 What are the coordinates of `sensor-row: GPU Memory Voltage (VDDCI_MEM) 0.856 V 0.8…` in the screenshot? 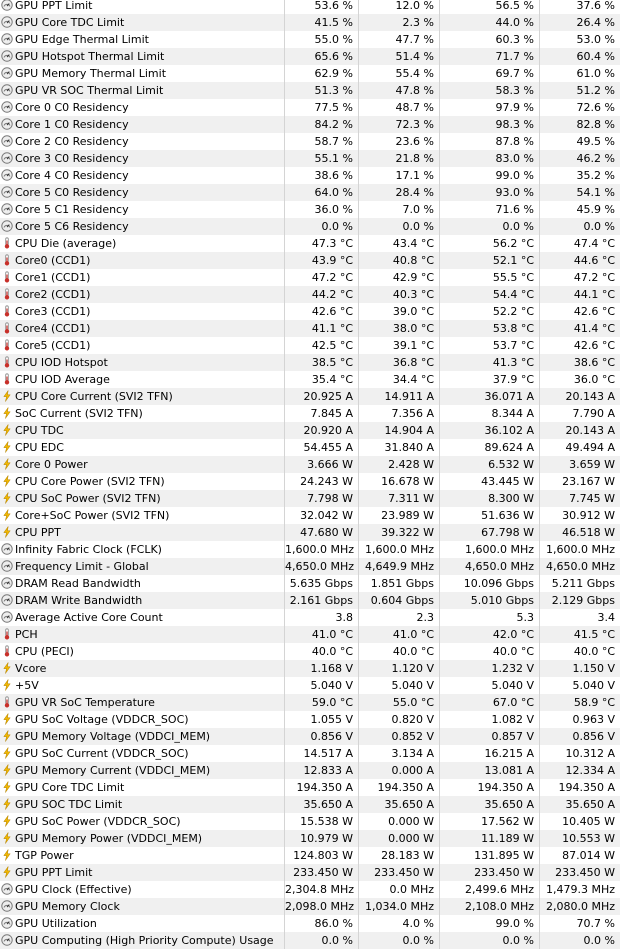 It's located at (310, 736).